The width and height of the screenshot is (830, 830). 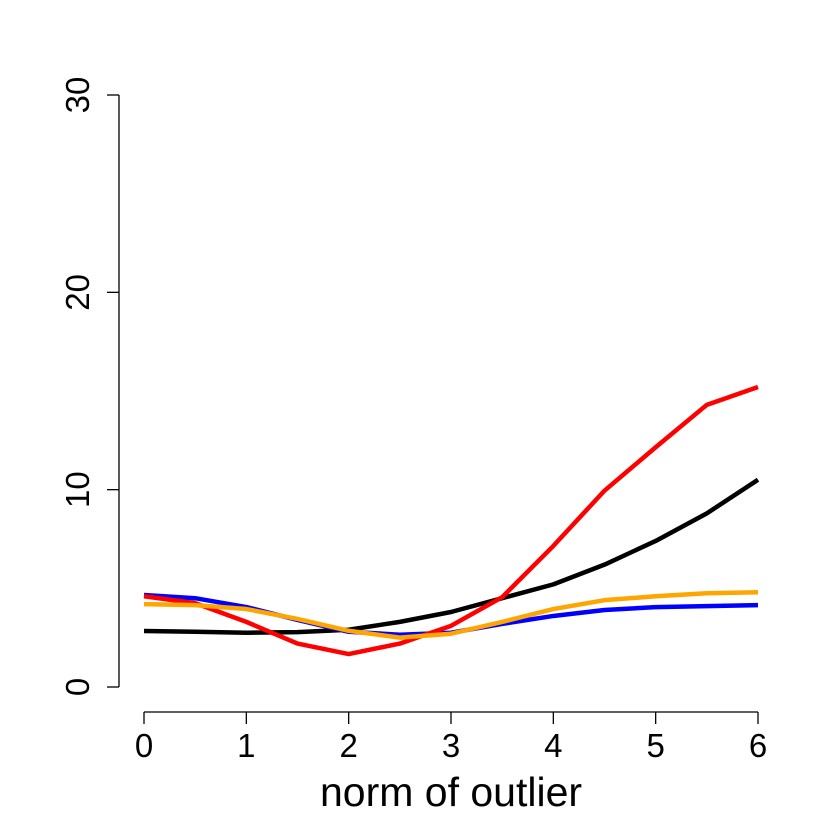 What do you see at coordinates (77, 687) in the screenshot?
I see `y-tick-label: 0` at bounding box center [77, 687].